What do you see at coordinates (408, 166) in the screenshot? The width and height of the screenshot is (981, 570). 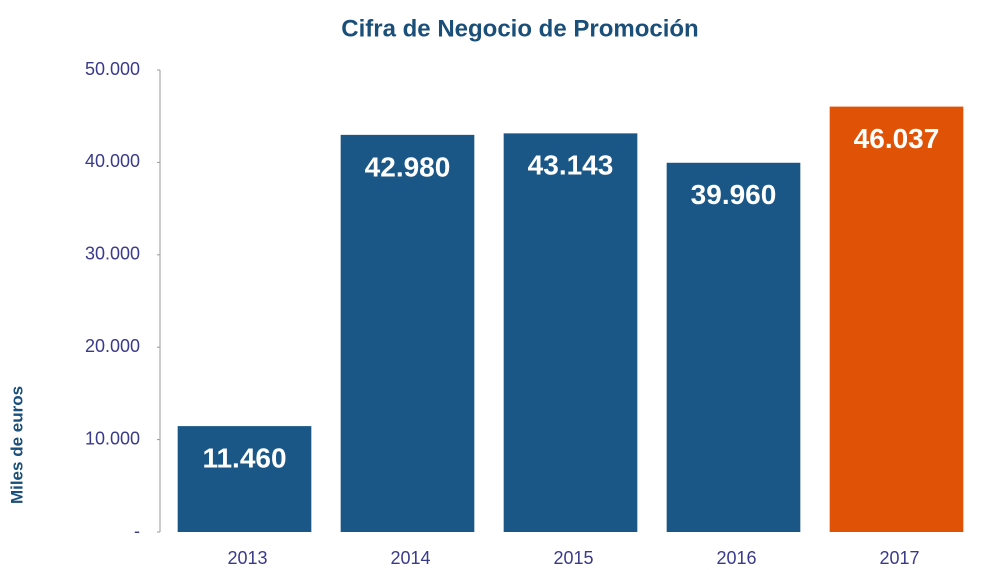 I see `value-label: 42.980` at bounding box center [408, 166].